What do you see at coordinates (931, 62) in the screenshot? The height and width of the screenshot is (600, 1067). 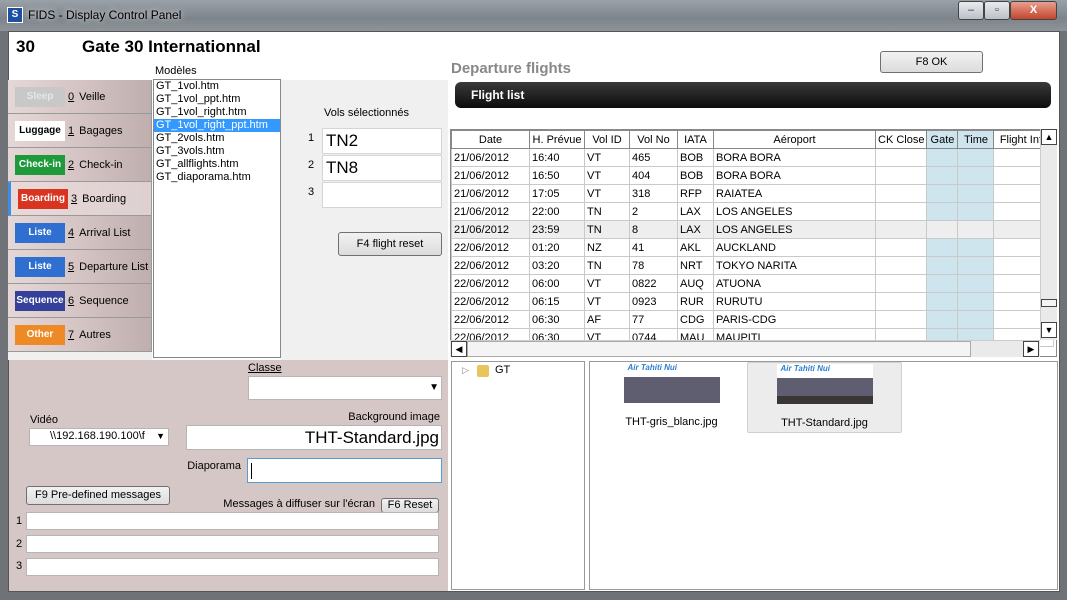 I see `f8-ok-button: F8 OK` at bounding box center [931, 62].